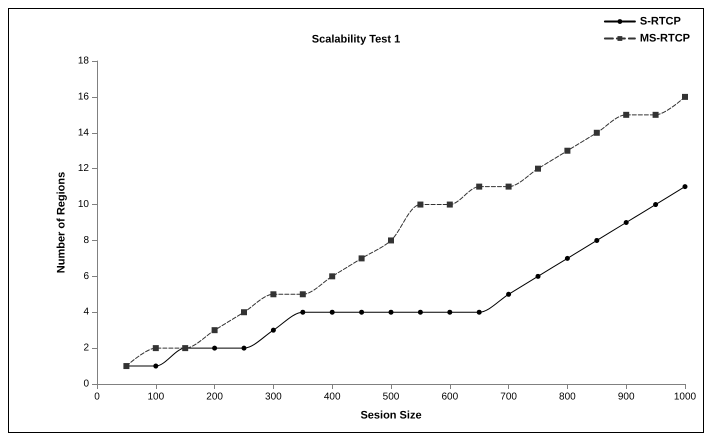 The height and width of the screenshot is (443, 714). I want to click on y-axis-title: Number of Regions, so click(61, 223).